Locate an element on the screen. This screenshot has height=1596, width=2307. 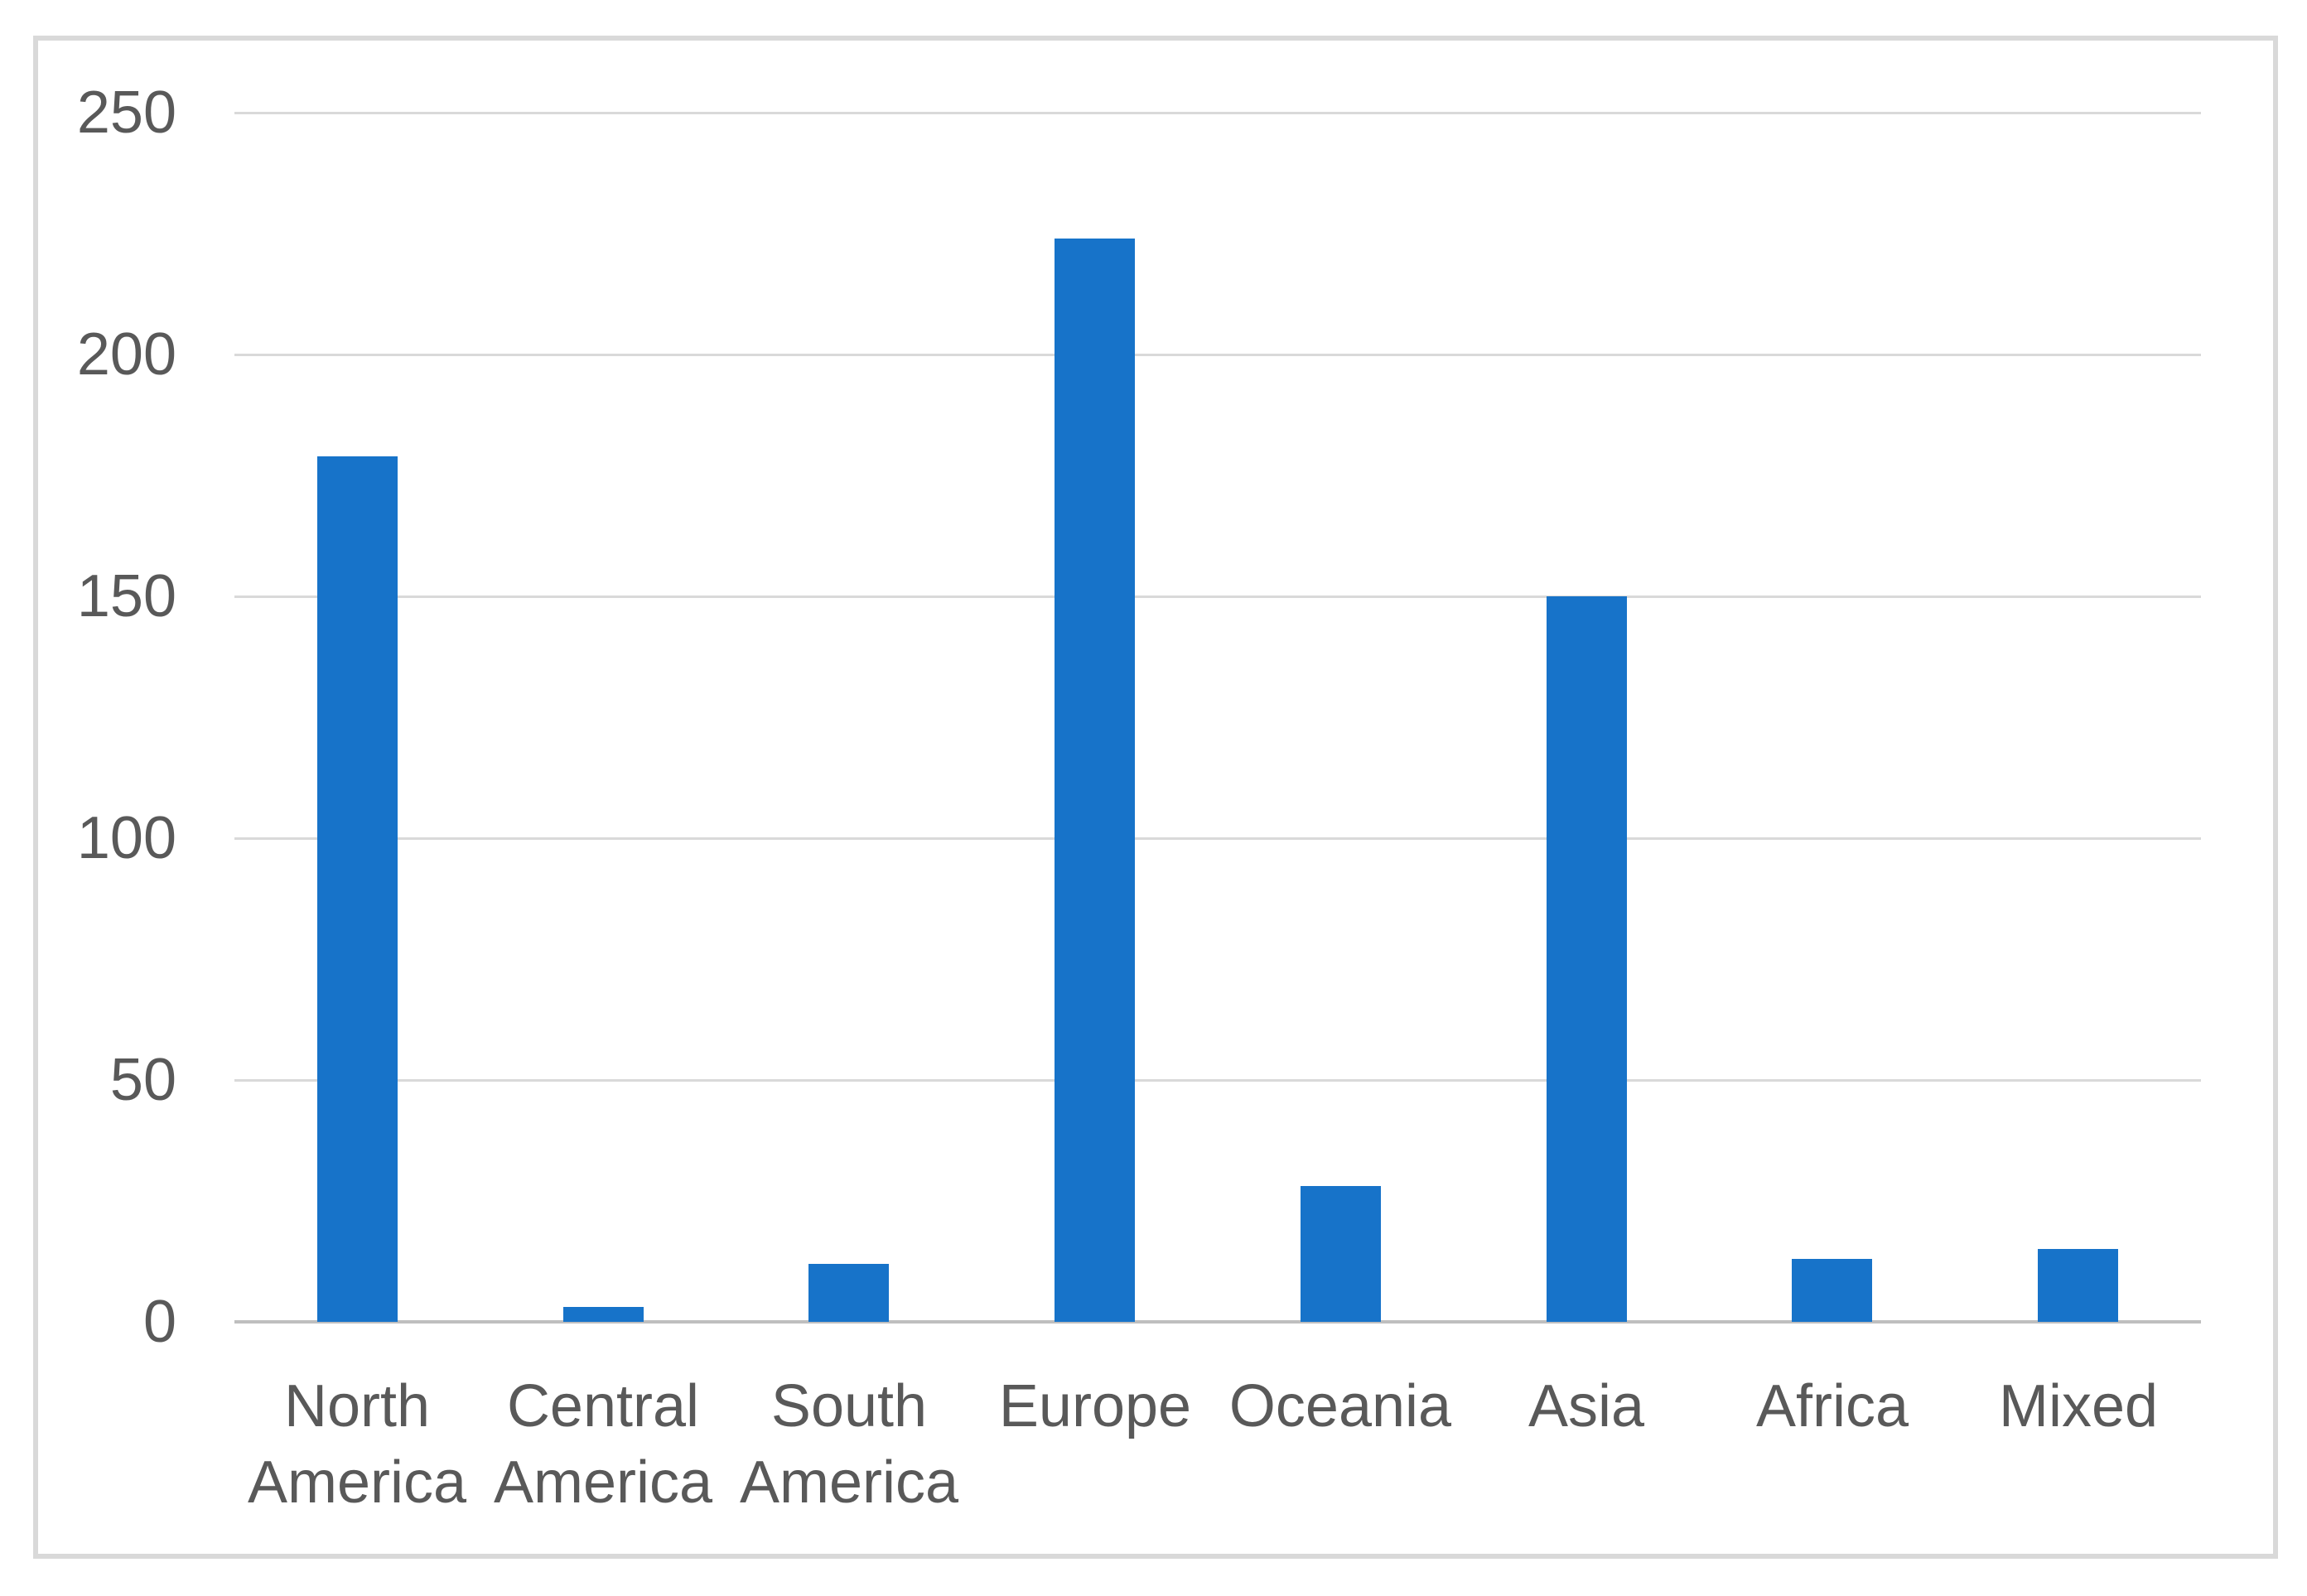
y-tick-label-100: 100 is located at coordinates (126, 838).